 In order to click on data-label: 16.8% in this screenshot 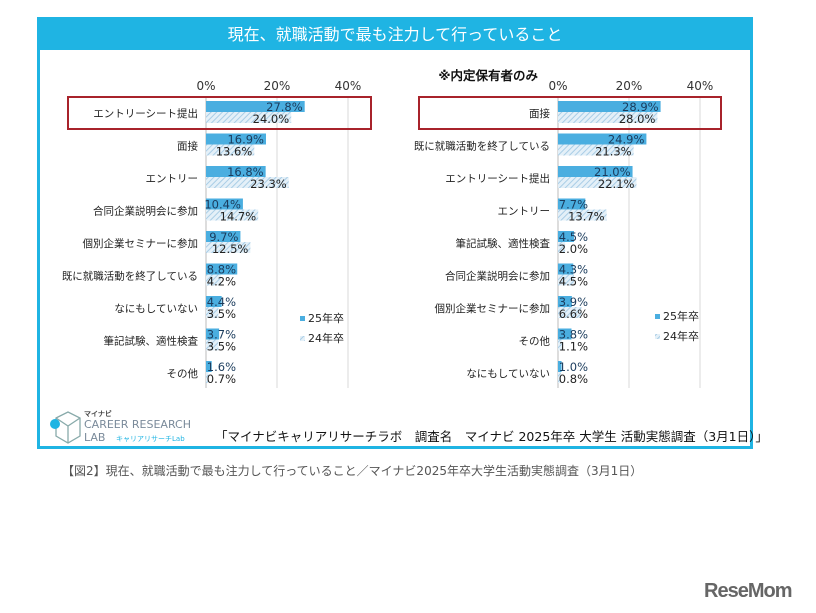, I will do `click(245, 172)`.